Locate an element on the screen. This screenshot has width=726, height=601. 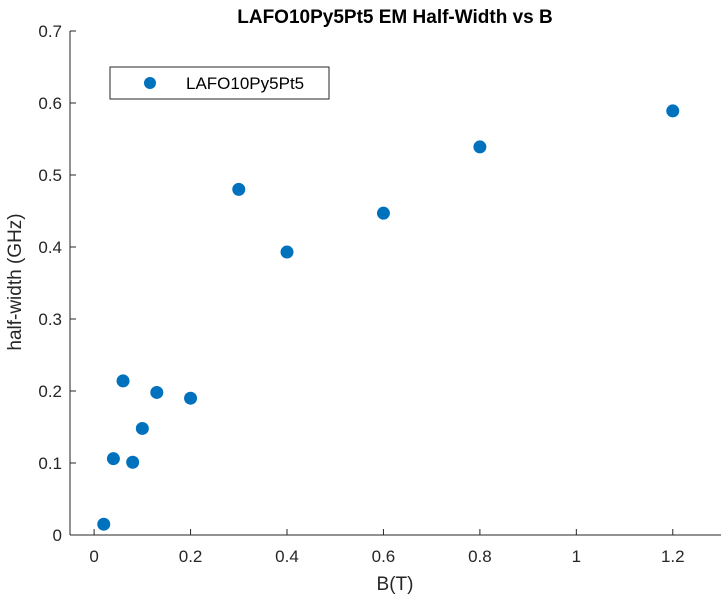
y-tick-label: 0.7 is located at coordinates (50, 31).